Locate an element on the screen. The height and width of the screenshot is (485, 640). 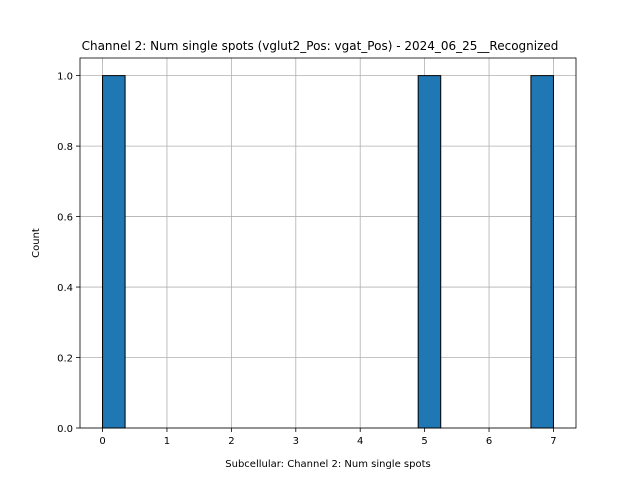
y-tick-label: 0.8 is located at coordinates (65, 147).